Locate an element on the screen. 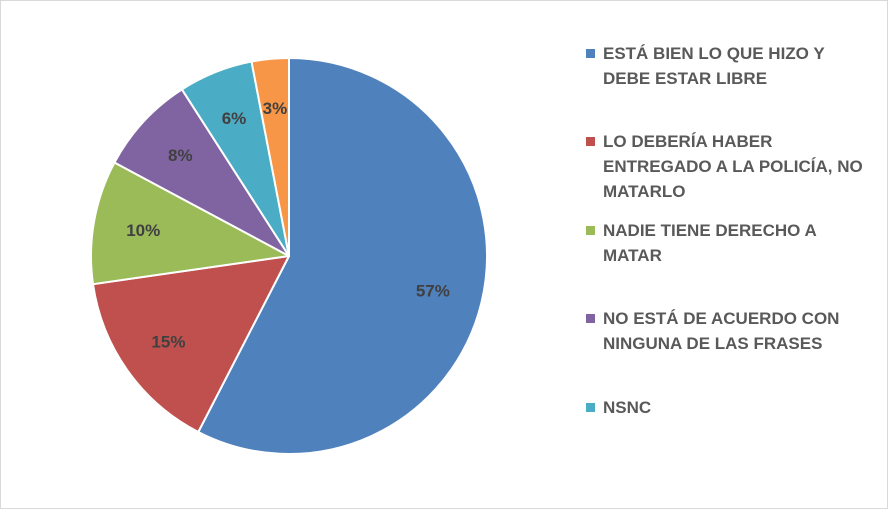  legend-item-2: NADIE TIENE DERECHO A MATAR is located at coordinates (731, 243).